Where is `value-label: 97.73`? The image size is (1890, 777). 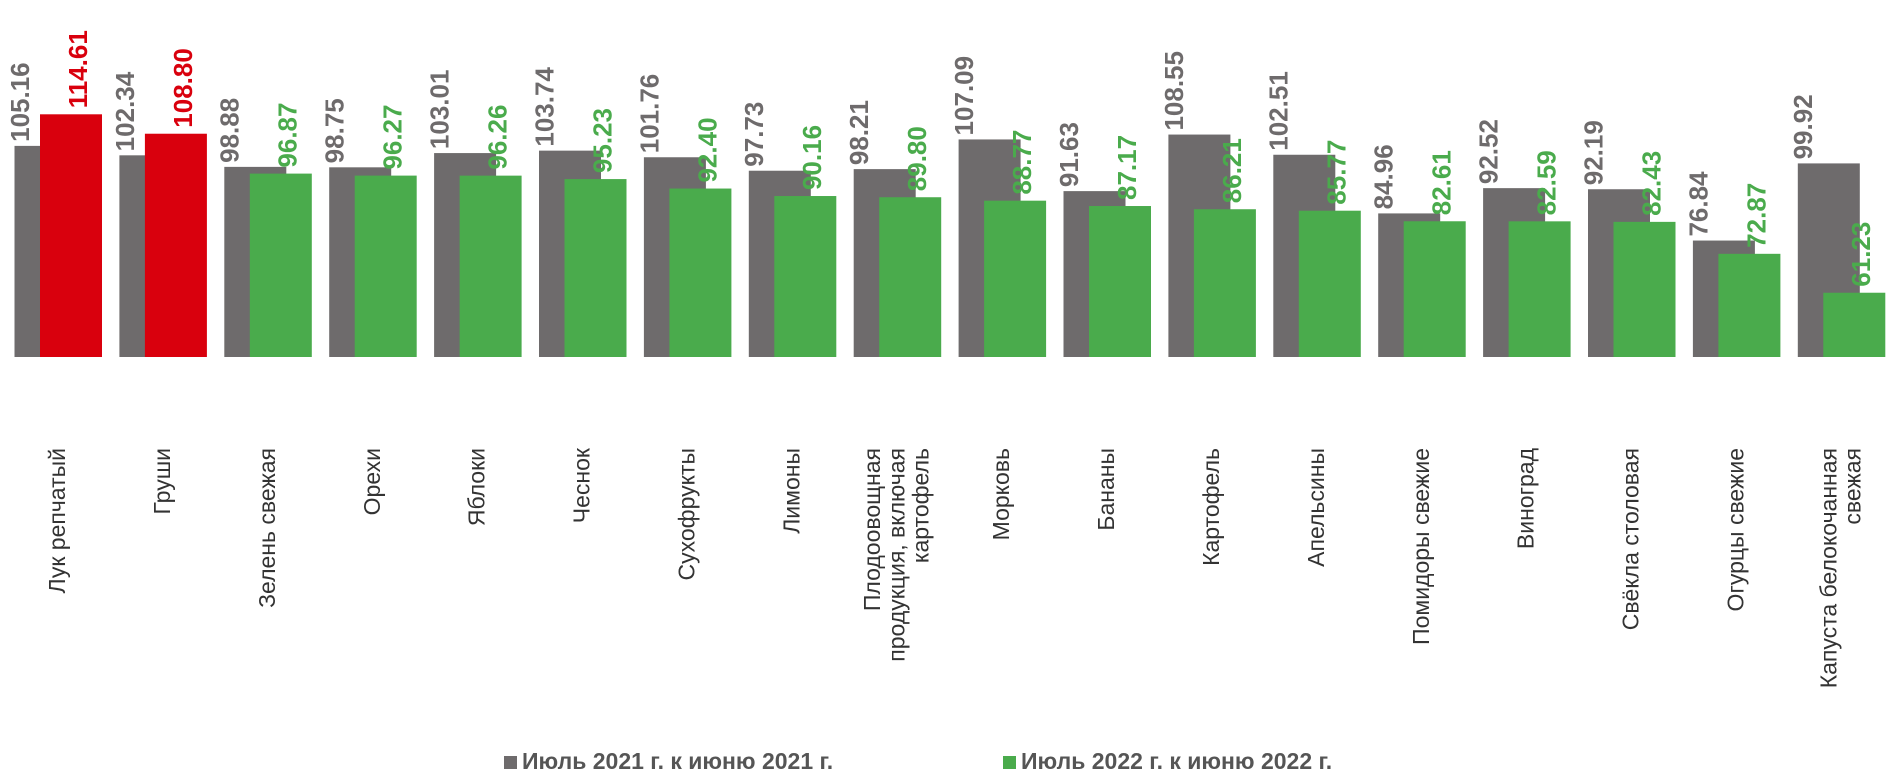
value-label: 97.73 is located at coordinates (754, 134).